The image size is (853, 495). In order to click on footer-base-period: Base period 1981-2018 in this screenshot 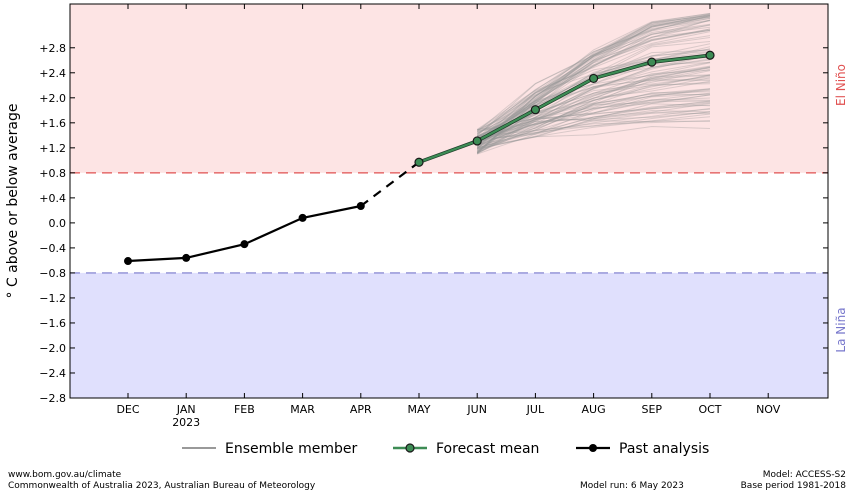, I will do `click(793, 486)`.